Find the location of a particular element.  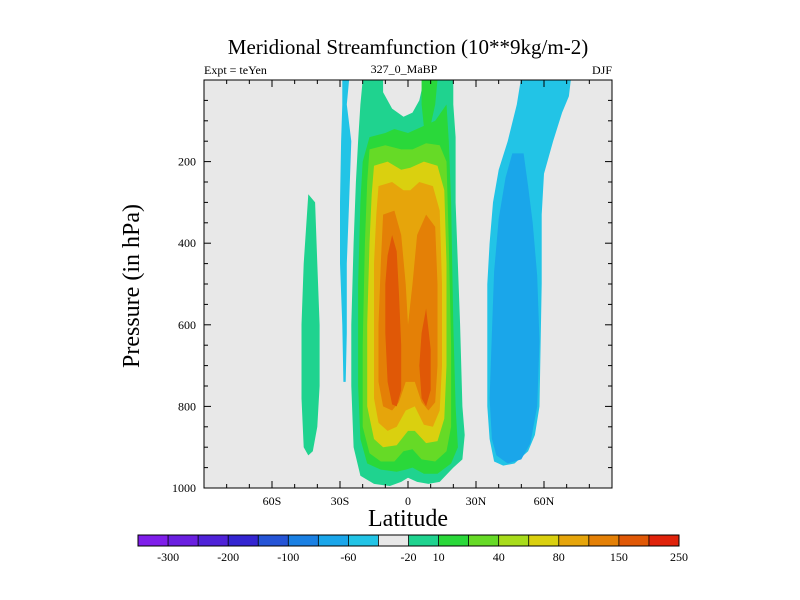

colorbar-label: -300 is located at coordinates (168, 557).